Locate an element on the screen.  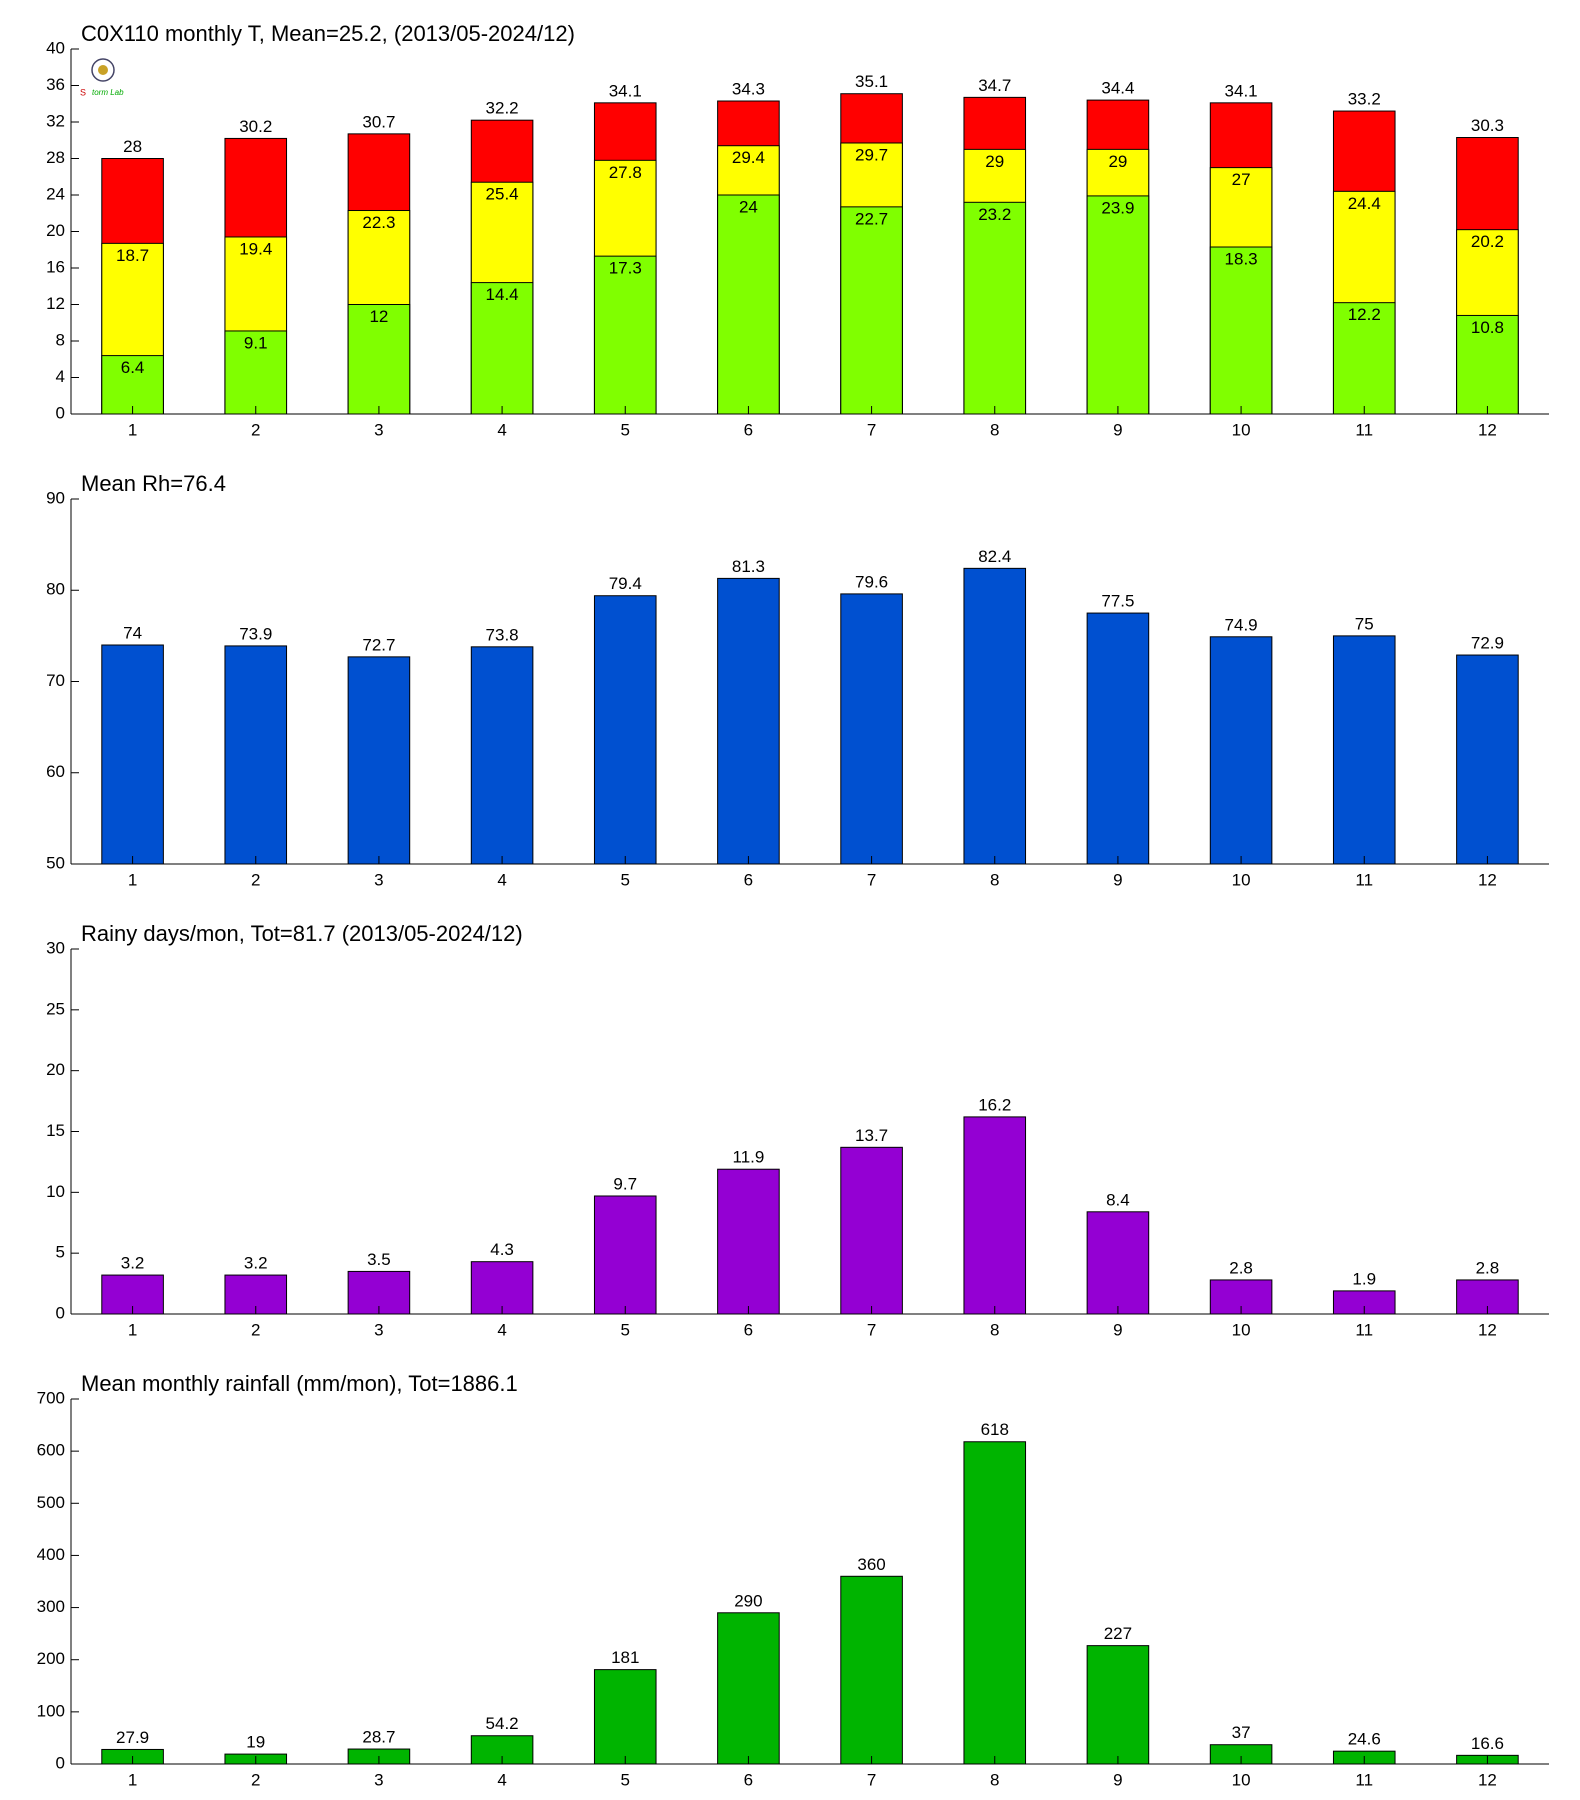
y-tick-label: 50 is located at coordinates (55, 862).